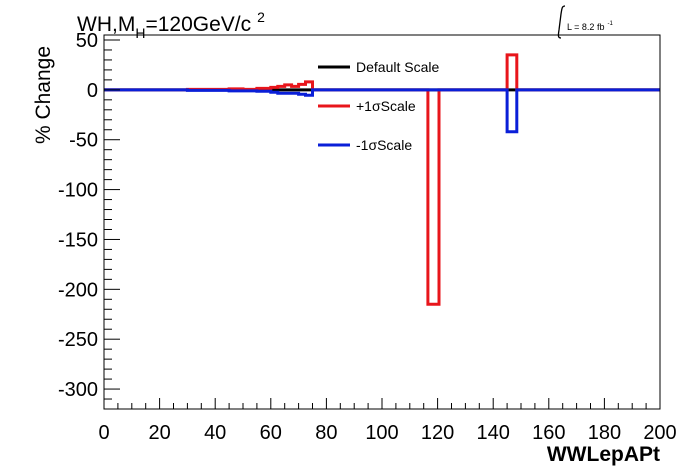  What do you see at coordinates (78, 340) in the screenshot?
I see `y-tick-label: -250` at bounding box center [78, 340].